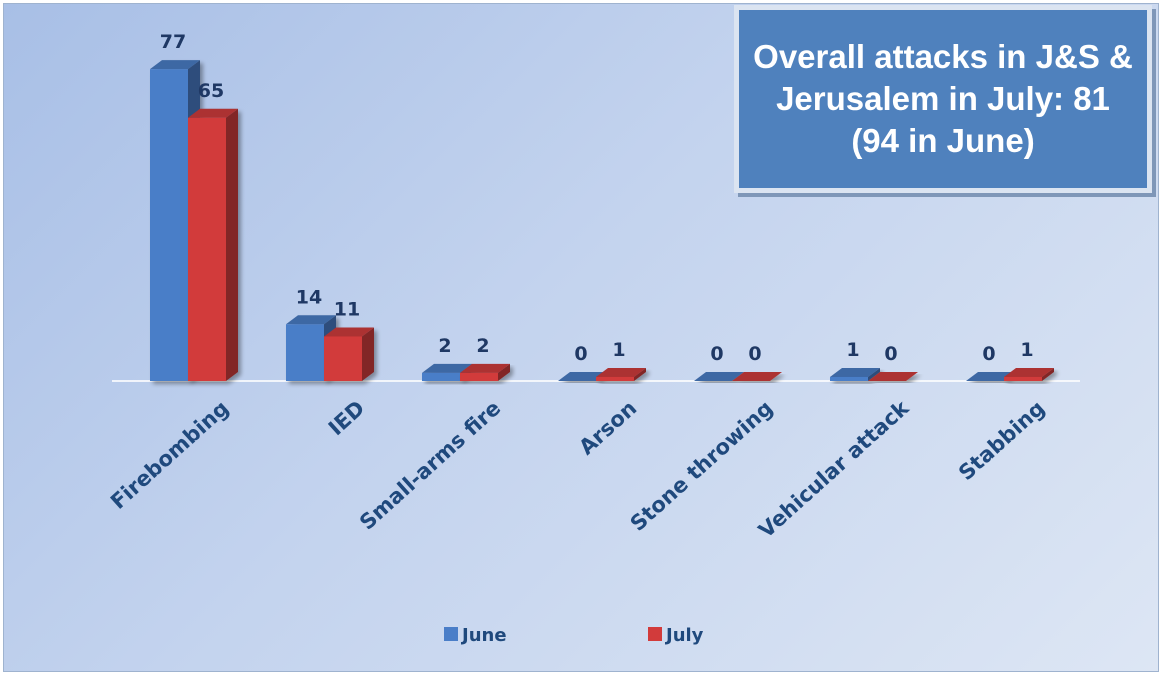  What do you see at coordinates (655, 634) in the screenshot?
I see `legend-swatch-july` at bounding box center [655, 634].